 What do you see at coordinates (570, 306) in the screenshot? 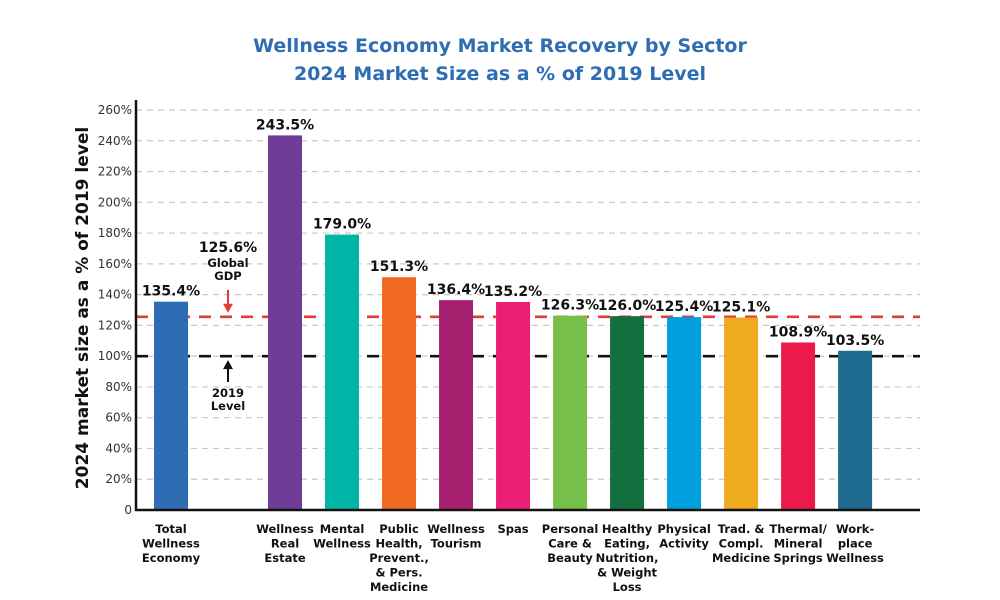
I see `data-label: 126.3%` at bounding box center [570, 306].